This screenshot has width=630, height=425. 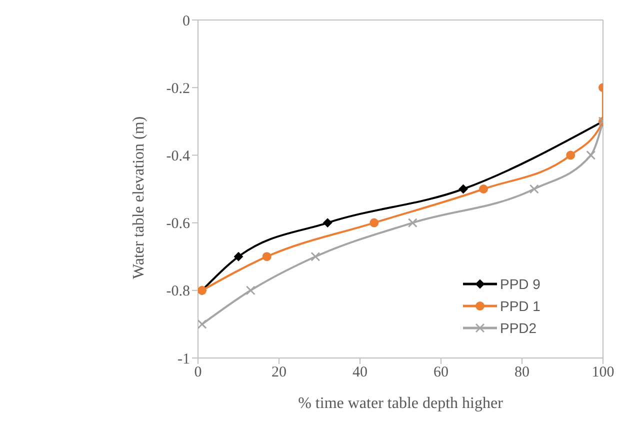 I want to click on x-tick-label: 20, so click(x=279, y=372).